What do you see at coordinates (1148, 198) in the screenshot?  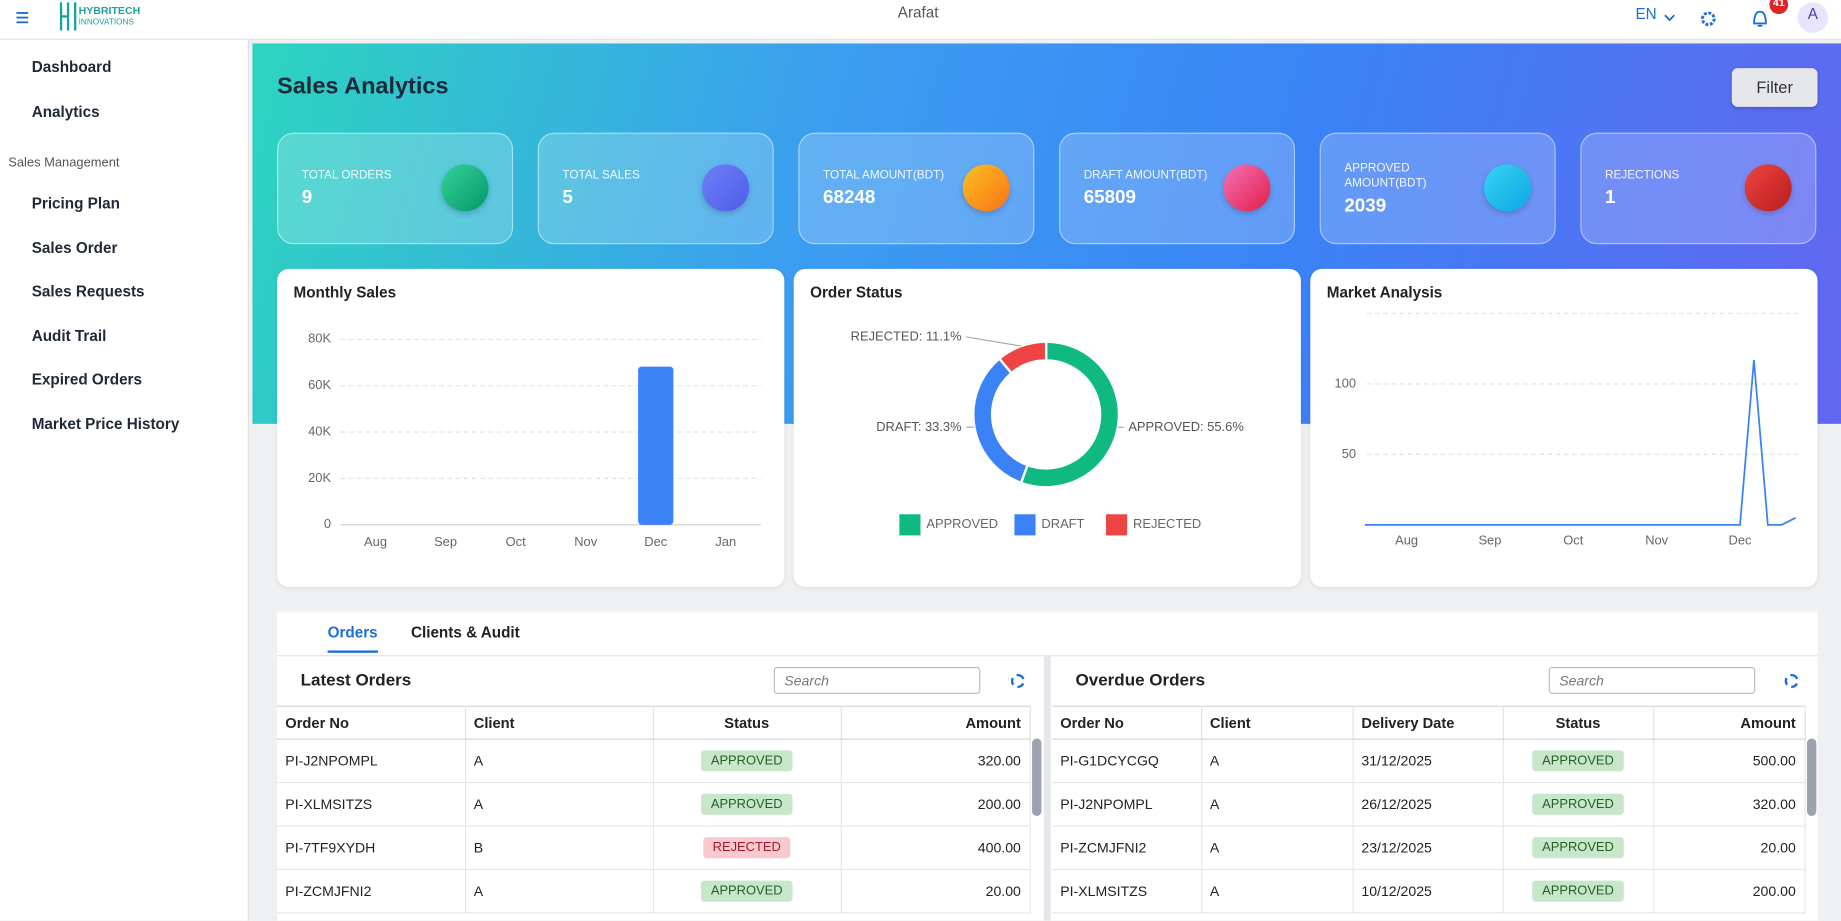 I see `kpi-value: 65809` at bounding box center [1148, 198].